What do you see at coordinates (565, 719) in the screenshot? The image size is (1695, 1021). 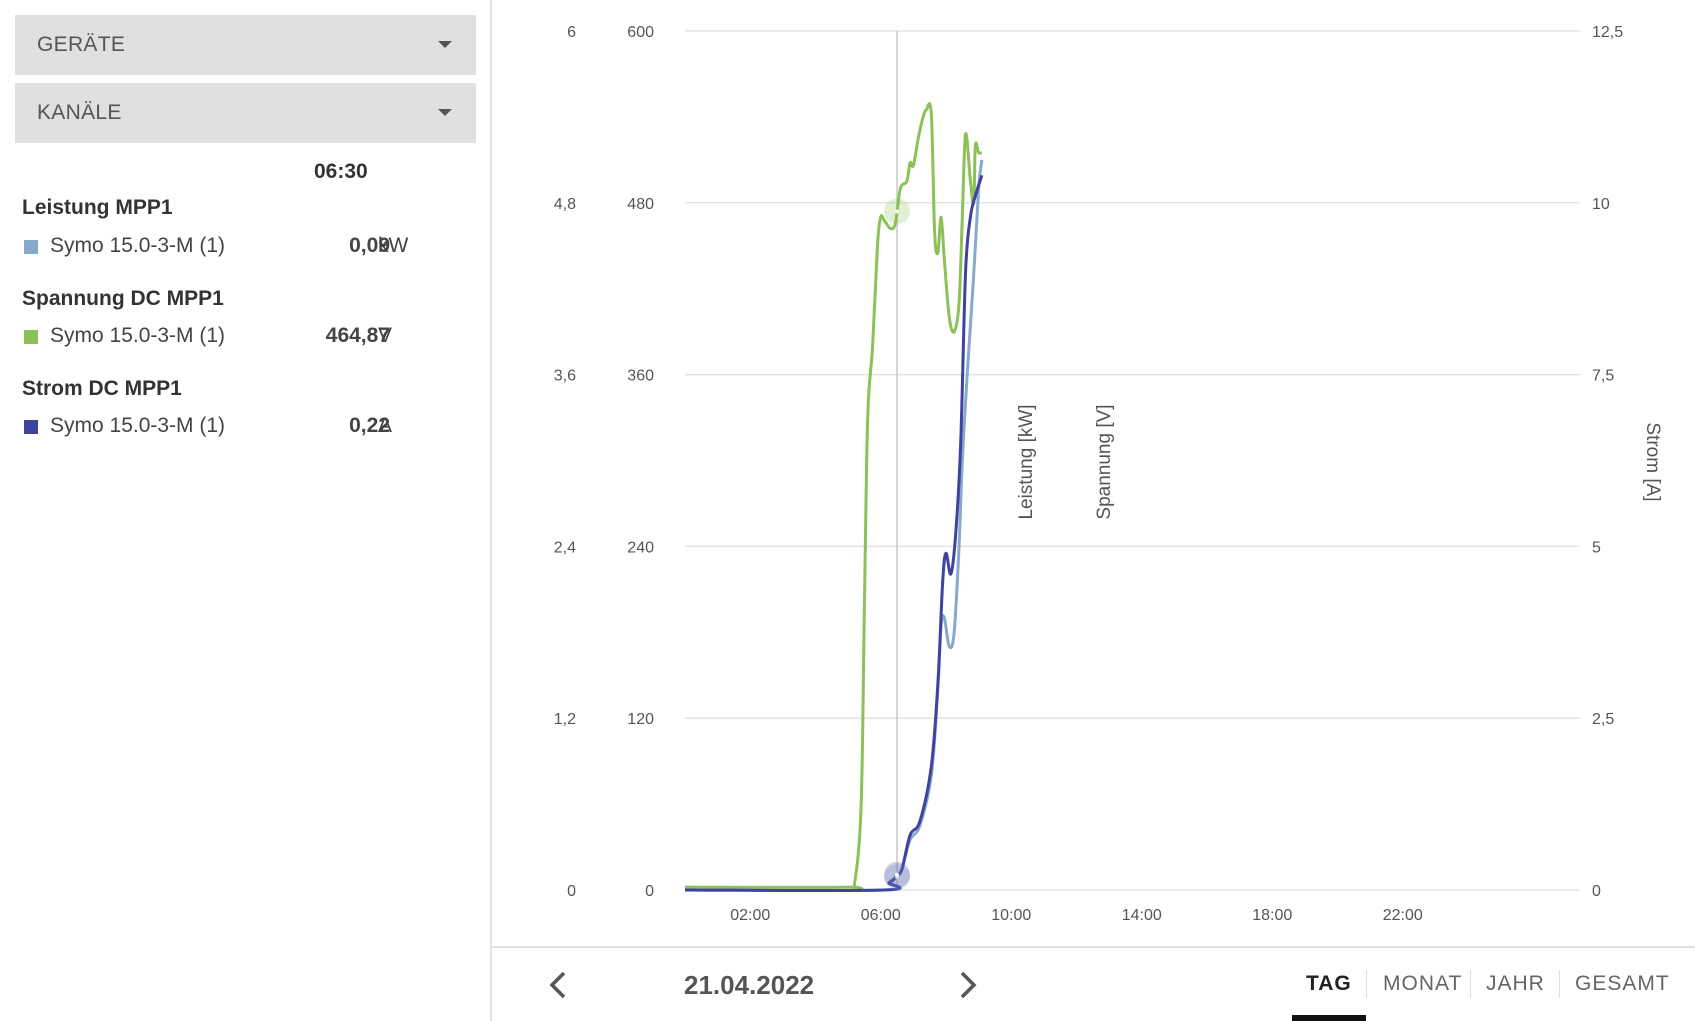 I see `y-tick-label-power: 1,2` at bounding box center [565, 719].